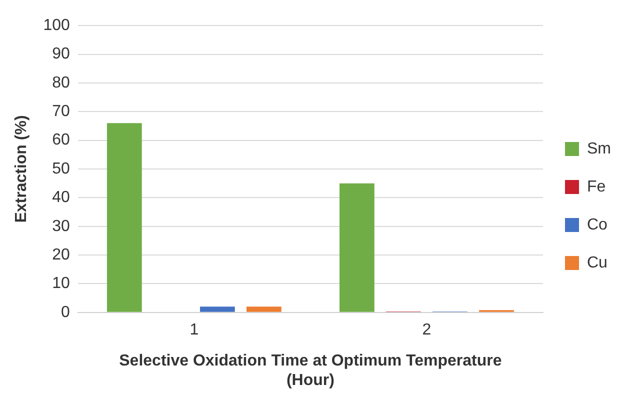 Image resolution: width=639 pixels, height=402 pixels. Describe the element at coordinates (21, 169) in the screenshot. I see `y-axis-title: Extraction (%)` at that location.